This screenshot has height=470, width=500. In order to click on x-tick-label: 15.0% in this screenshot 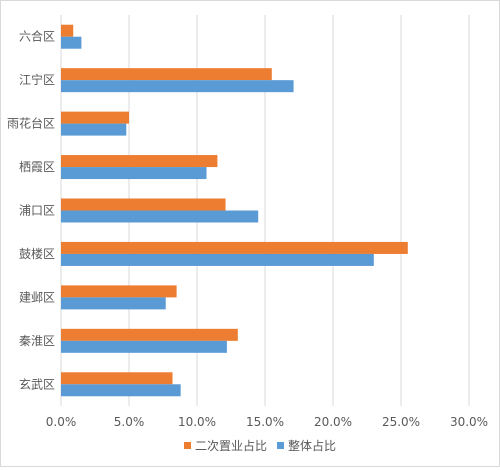, I will do `click(265, 422)`.